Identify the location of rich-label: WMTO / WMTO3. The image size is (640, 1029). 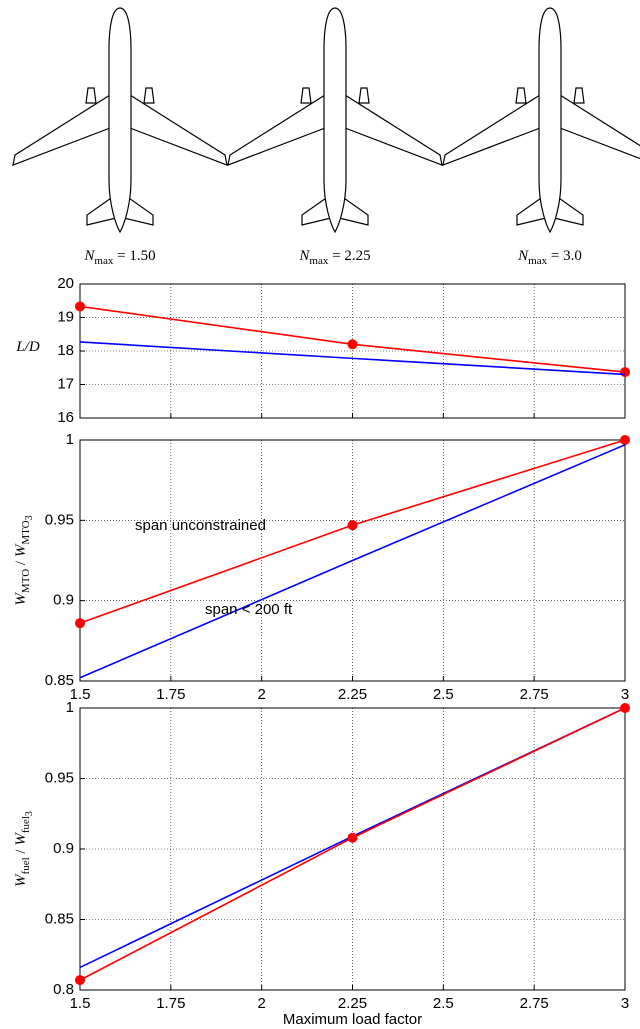
(24, 560).